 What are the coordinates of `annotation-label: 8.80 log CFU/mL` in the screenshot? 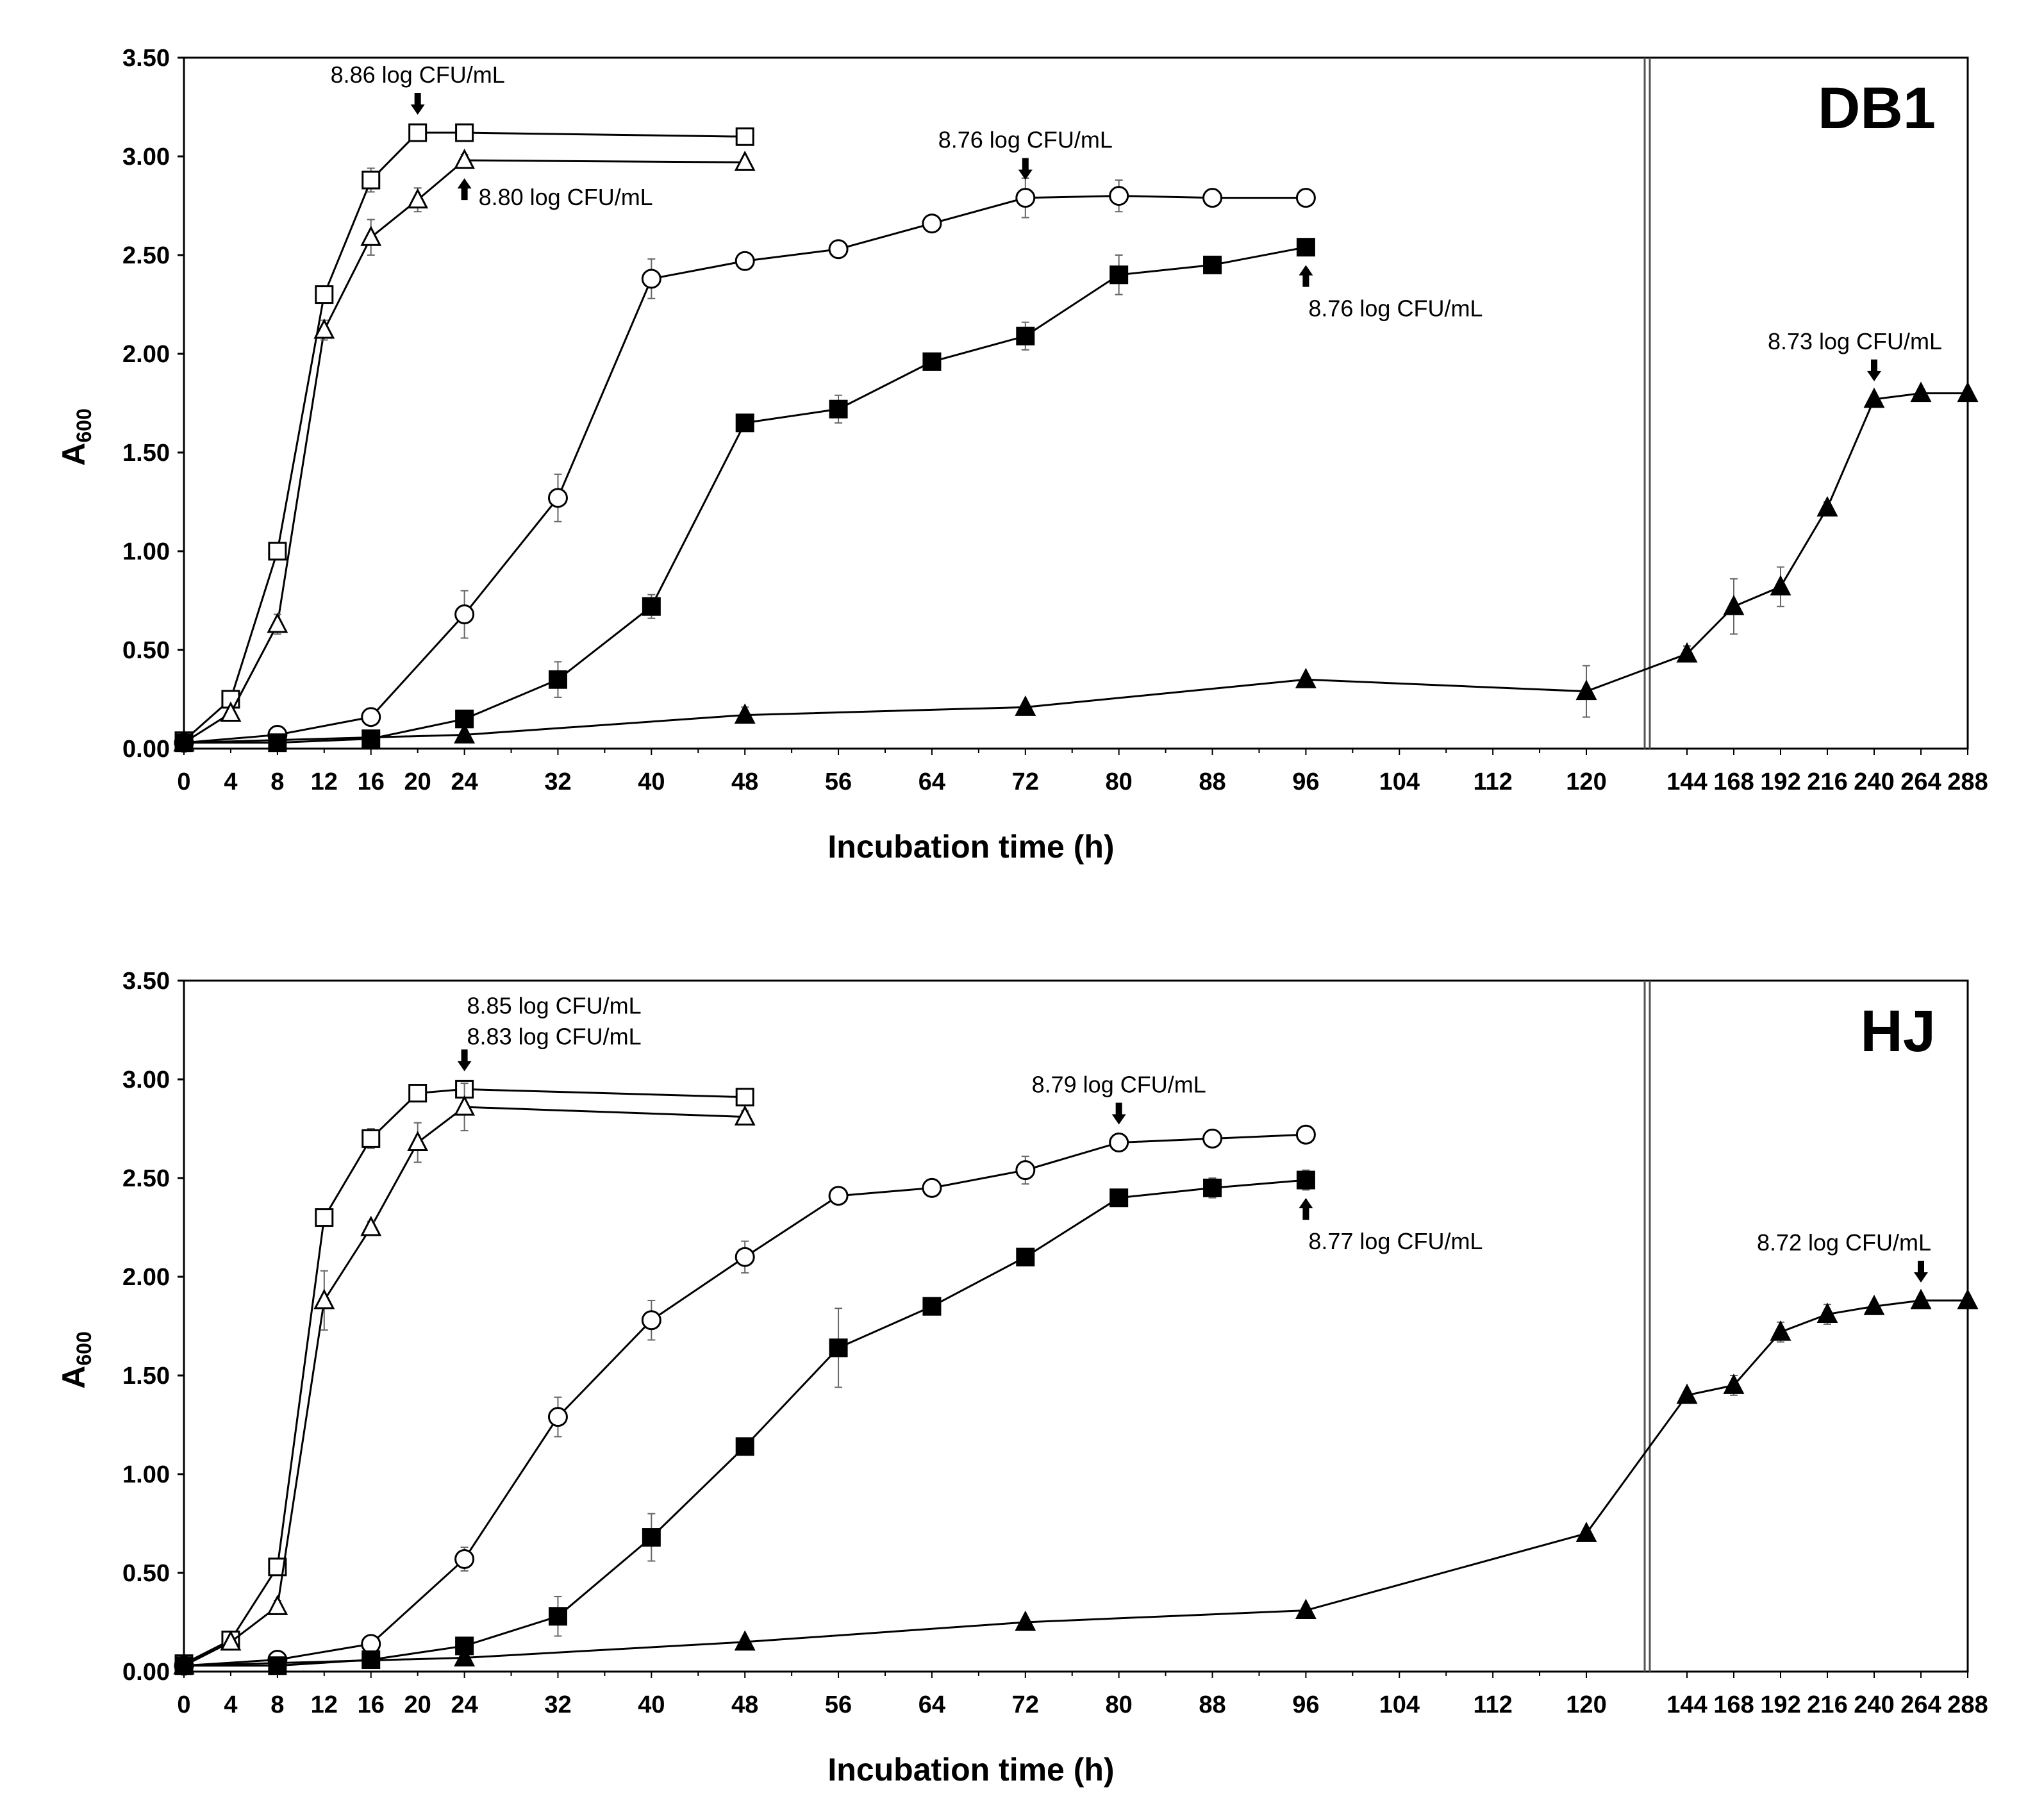 It's located at (566, 197).